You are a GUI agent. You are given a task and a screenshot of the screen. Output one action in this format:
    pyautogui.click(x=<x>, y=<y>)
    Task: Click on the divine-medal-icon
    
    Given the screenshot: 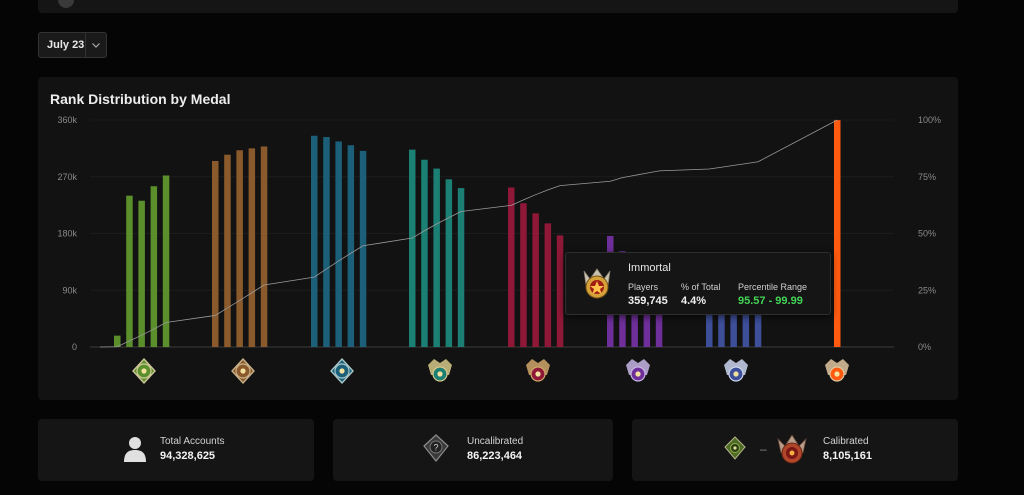 What is the action you would take?
    pyautogui.click(x=736, y=370)
    